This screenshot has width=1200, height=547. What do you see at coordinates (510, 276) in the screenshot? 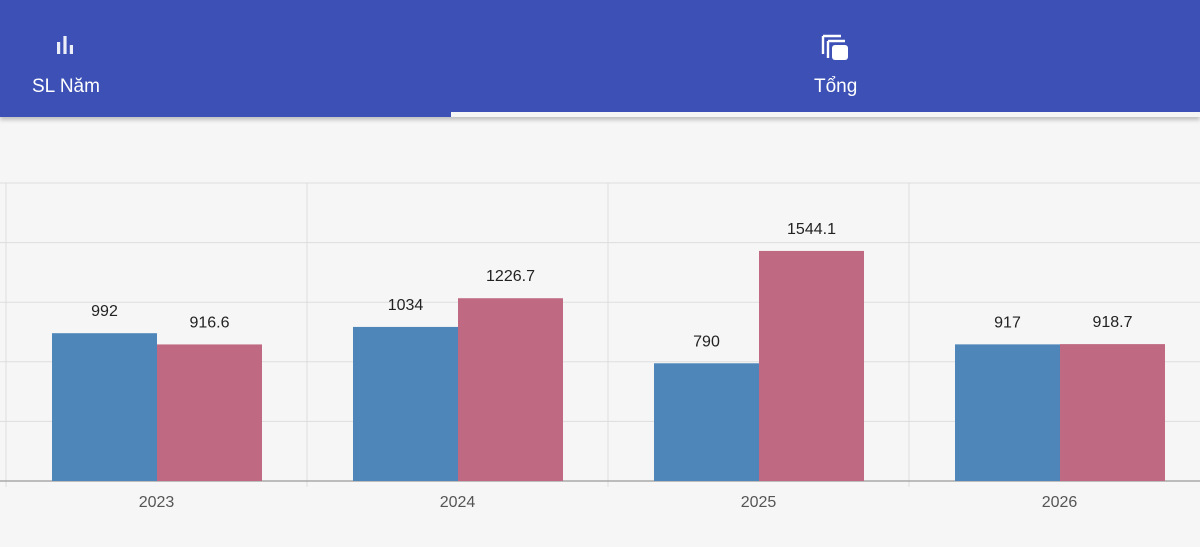
I see `data-label-2024-series-2: 1226.7` at bounding box center [510, 276].